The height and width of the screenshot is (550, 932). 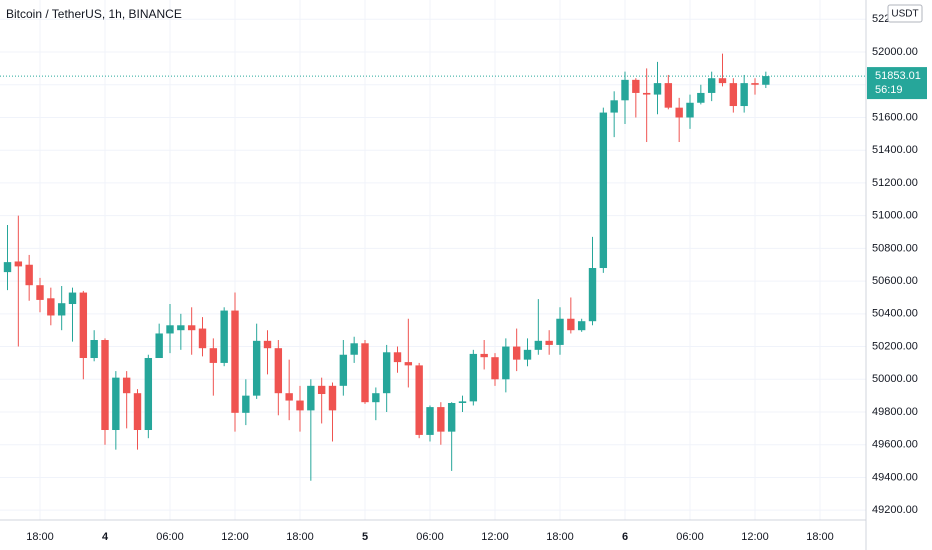 What do you see at coordinates (895, 412) in the screenshot?
I see `y-tick-label: 49800.00` at bounding box center [895, 412].